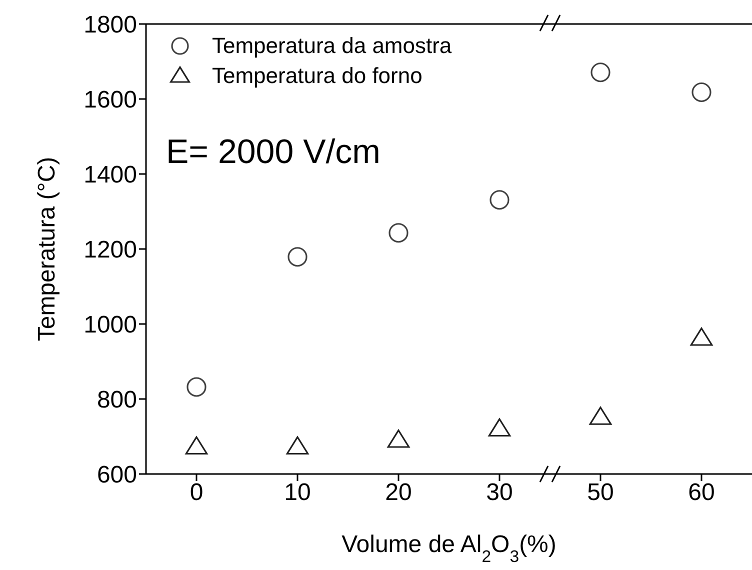  Describe the element at coordinates (110, 100) in the screenshot. I see `y-tick-label: 1600` at that location.